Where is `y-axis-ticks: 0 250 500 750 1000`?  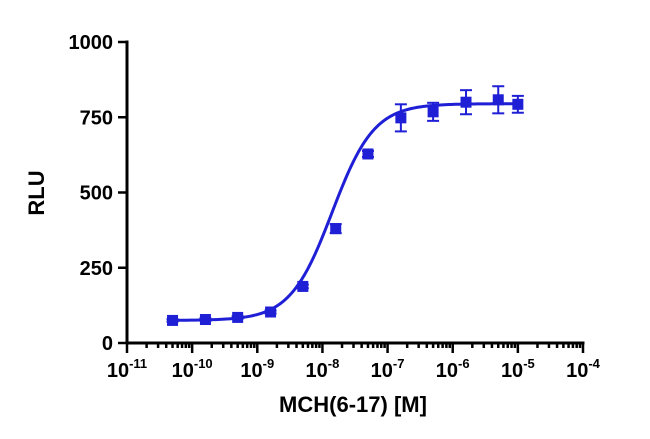 y-axis-ticks: 0 250 500 750 1000 is located at coordinates (98, 193).